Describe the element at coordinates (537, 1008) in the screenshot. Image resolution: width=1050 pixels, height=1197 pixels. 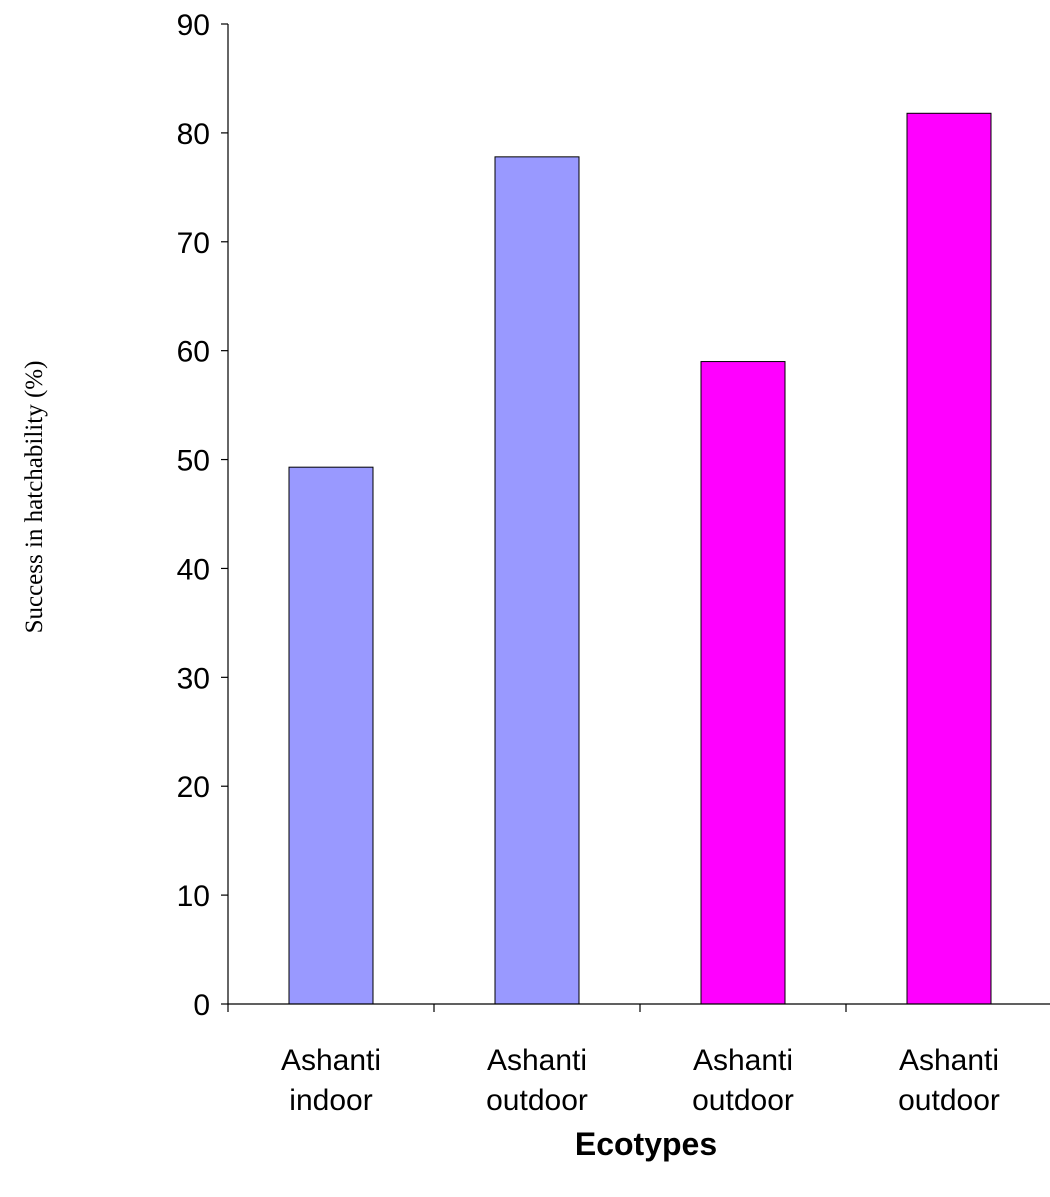
I see `x-ticks` at that location.